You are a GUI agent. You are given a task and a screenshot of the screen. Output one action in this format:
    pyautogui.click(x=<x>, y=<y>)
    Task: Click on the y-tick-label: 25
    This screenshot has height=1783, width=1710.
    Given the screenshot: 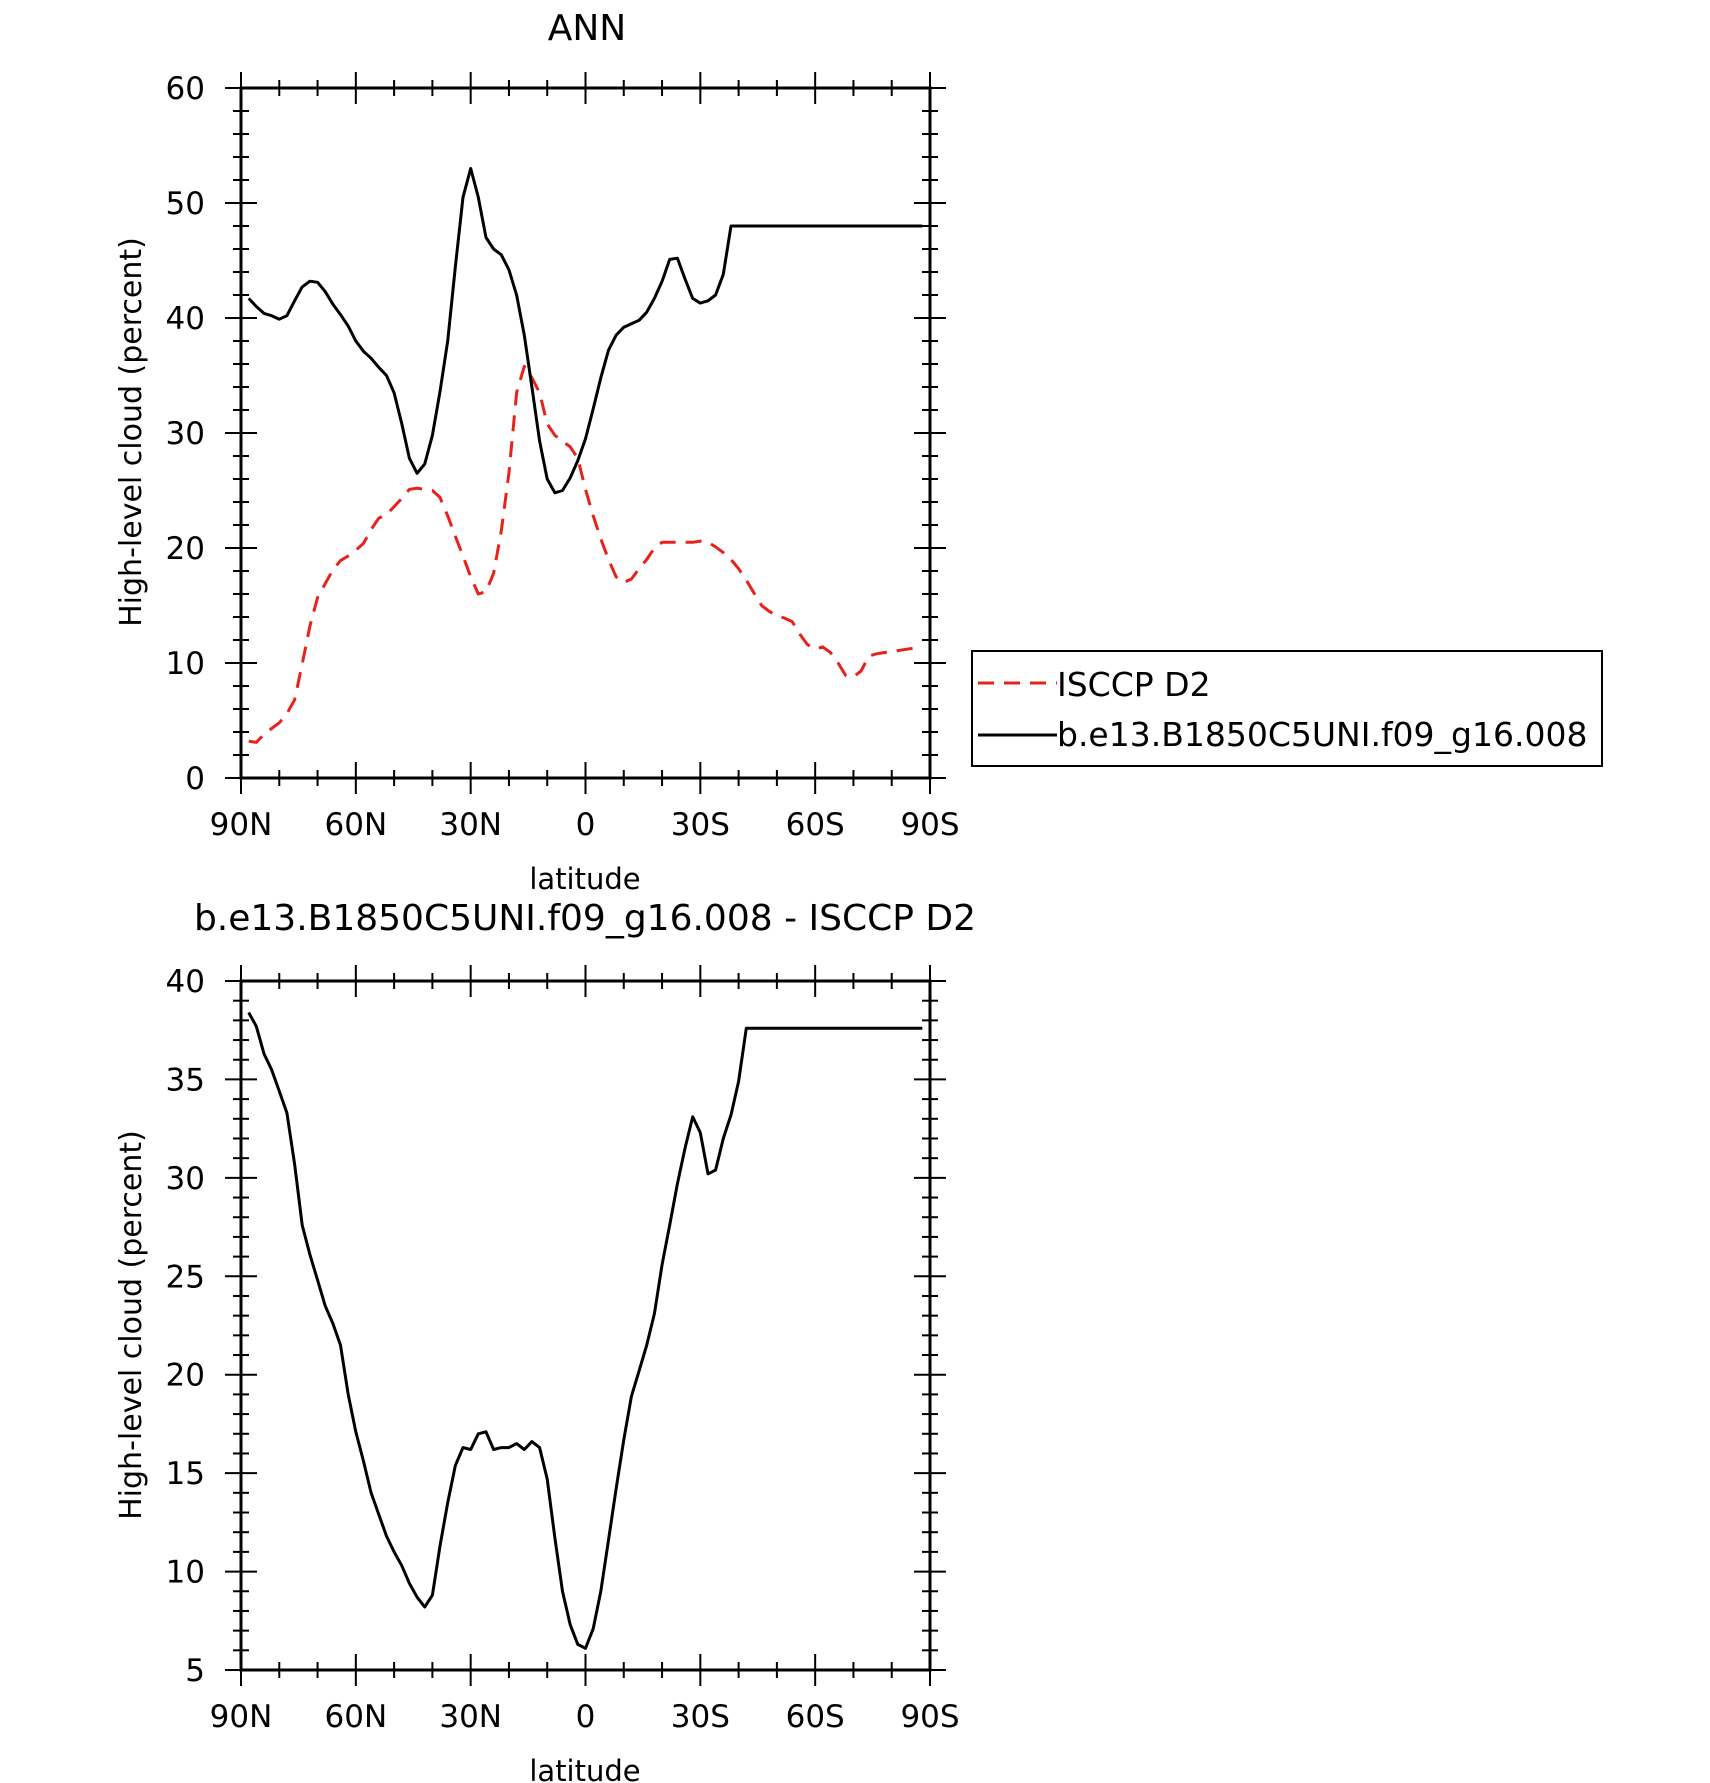 What is the action you would take?
    pyautogui.click(x=185, y=1277)
    